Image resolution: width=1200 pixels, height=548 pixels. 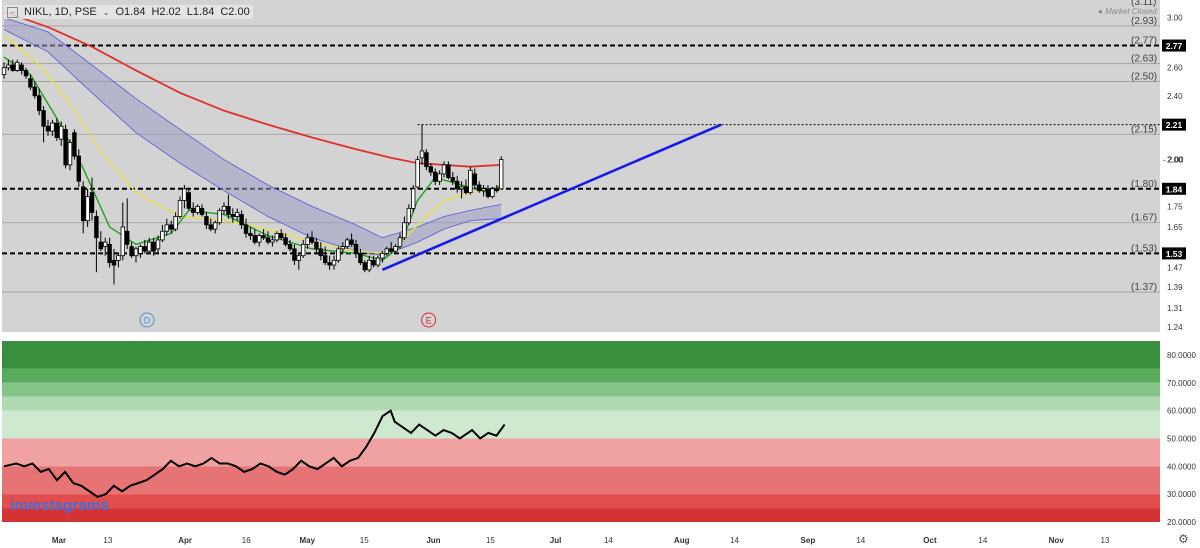 I want to click on gear-icon: ⚙, so click(x=1183, y=539).